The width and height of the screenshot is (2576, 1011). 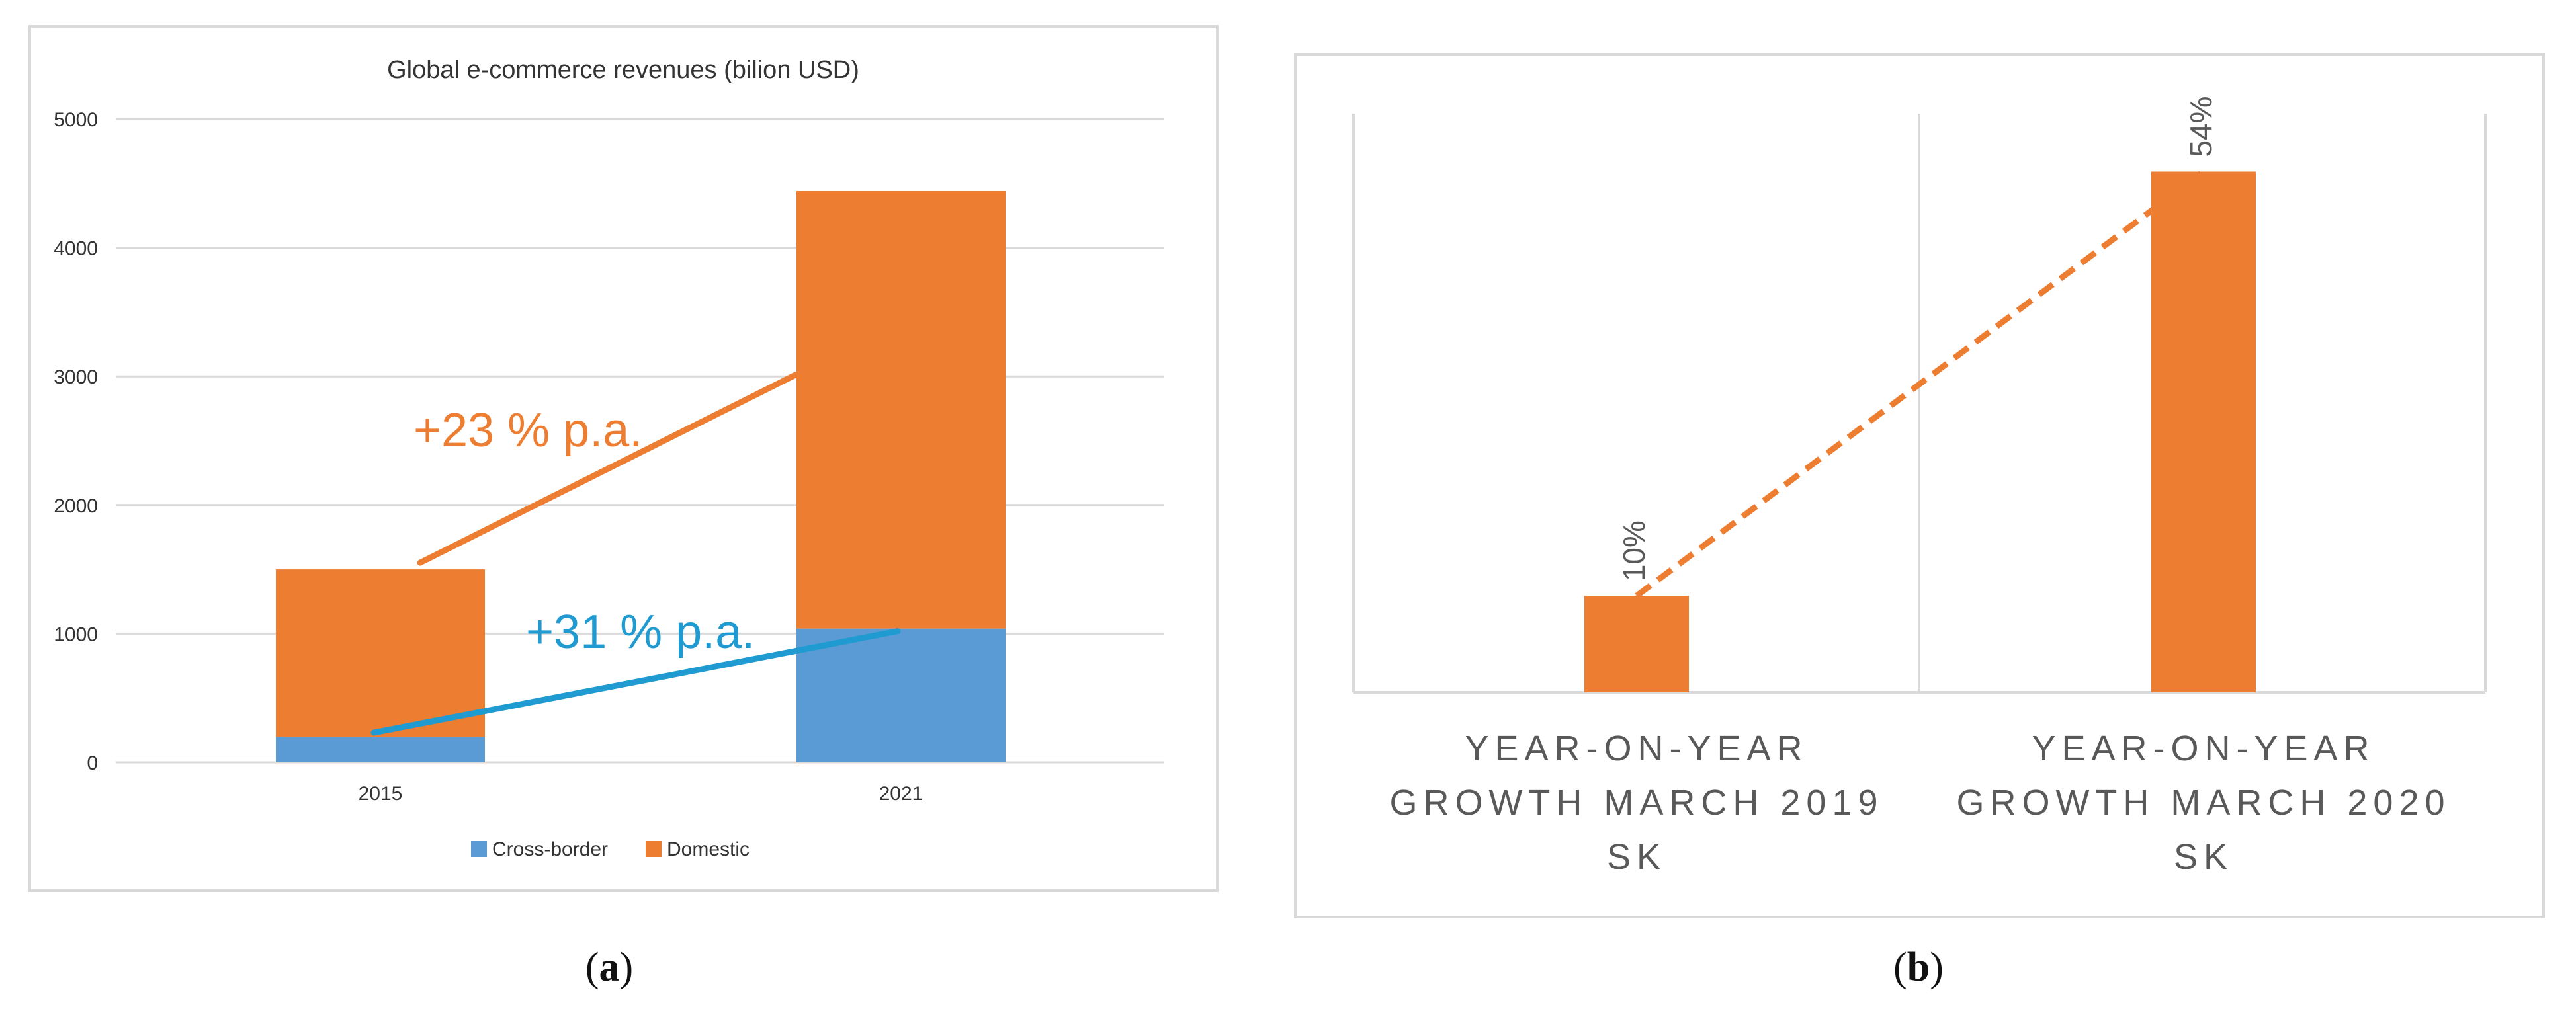 What do you see at coordinates (654, 849) in the screenshot?
I see `legend-swatch-domestic` at bounding box center [654, 849].